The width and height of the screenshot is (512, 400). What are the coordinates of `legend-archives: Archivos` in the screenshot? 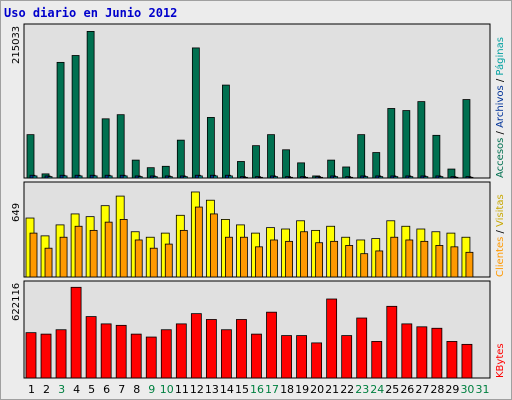 It's located at (500, 106).